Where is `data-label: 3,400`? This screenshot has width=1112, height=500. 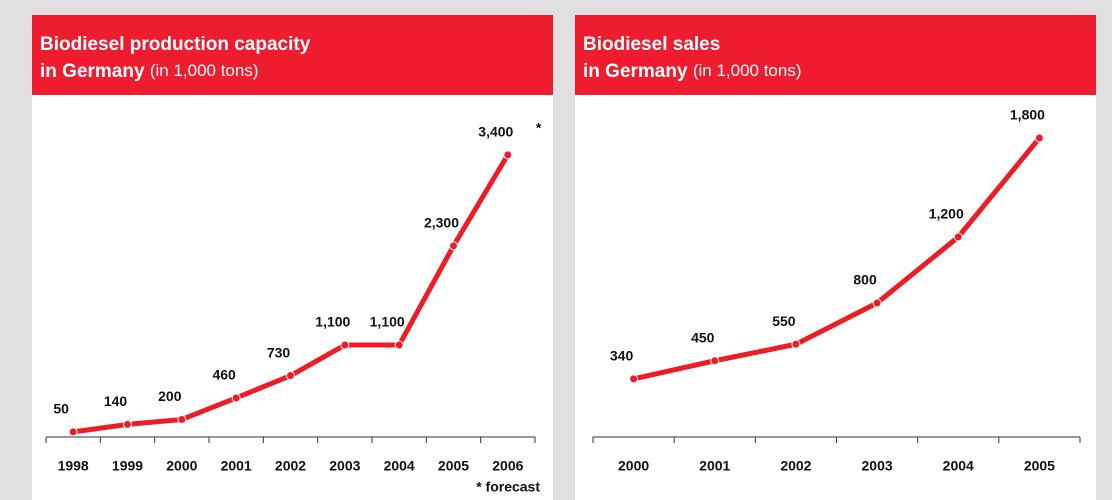
data-label: 3,400 is located at coordinates (495, 132).